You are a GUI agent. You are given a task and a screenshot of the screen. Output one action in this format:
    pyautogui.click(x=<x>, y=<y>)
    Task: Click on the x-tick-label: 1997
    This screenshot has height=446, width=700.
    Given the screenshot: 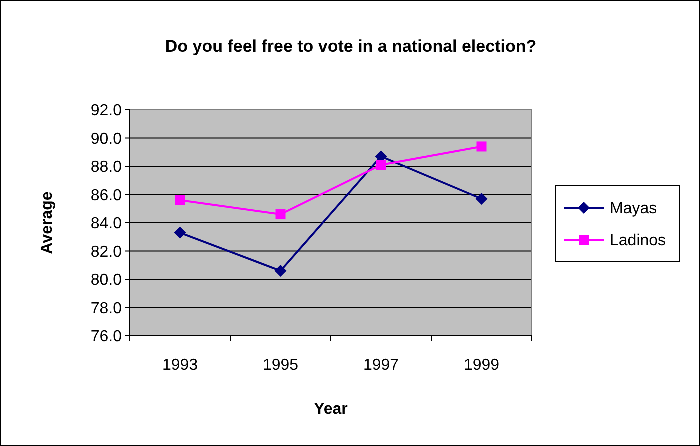 What is the action you would take?
    pyautogui.click(x=381, y=365)
    